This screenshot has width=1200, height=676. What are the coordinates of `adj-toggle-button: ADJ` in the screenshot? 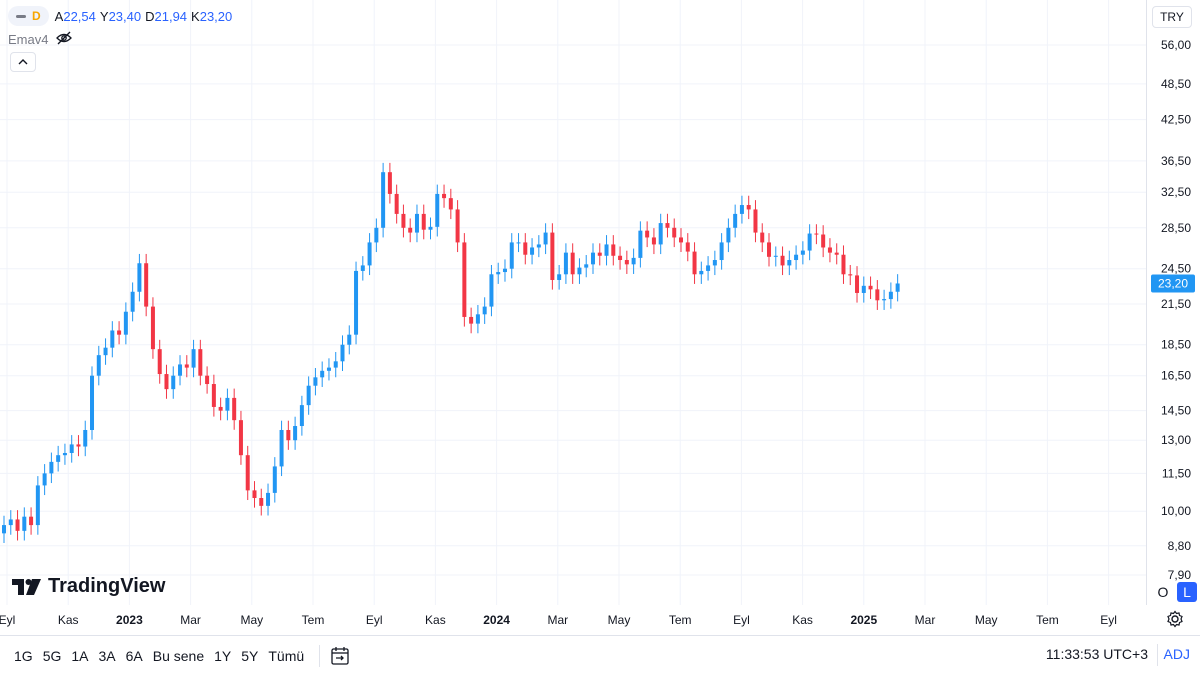 It's located at (1176, 654).